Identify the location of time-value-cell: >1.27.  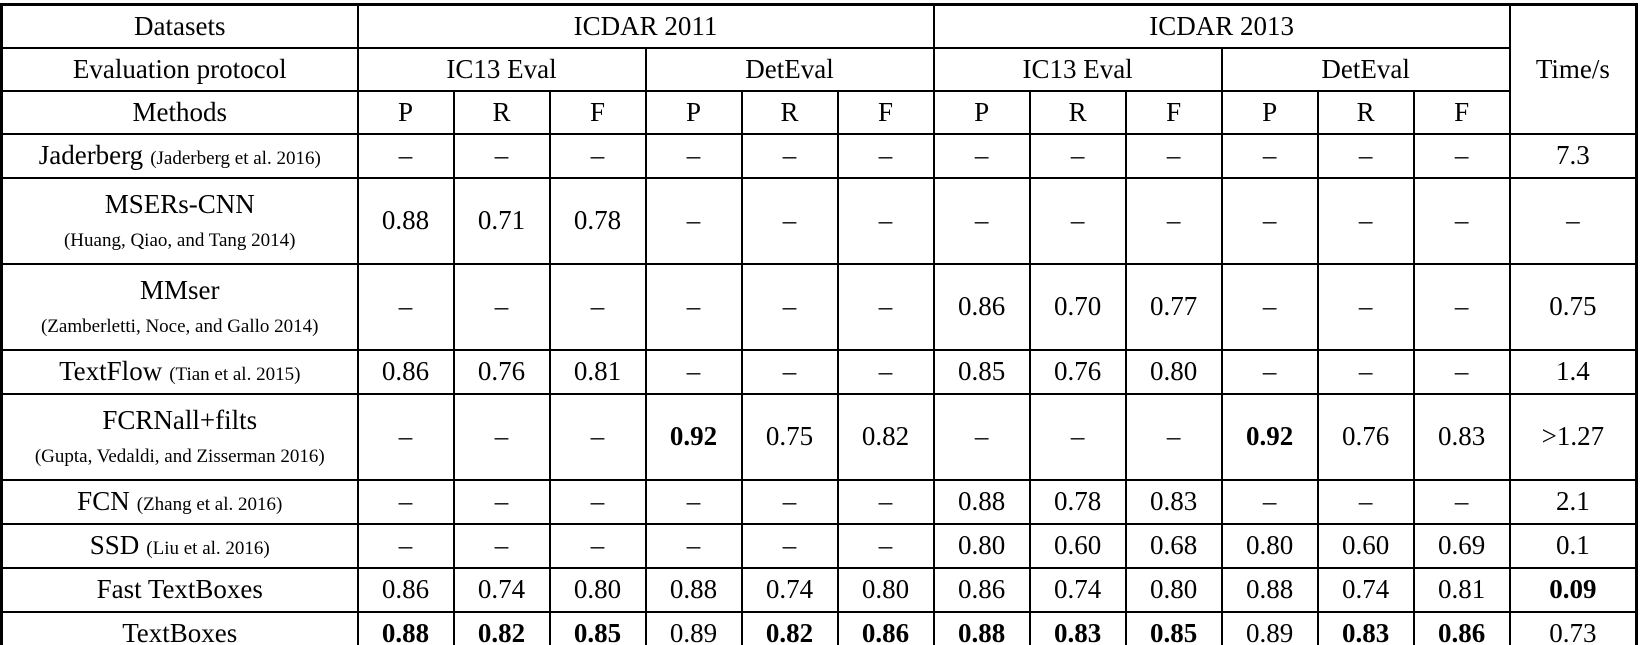
(1573, 437).